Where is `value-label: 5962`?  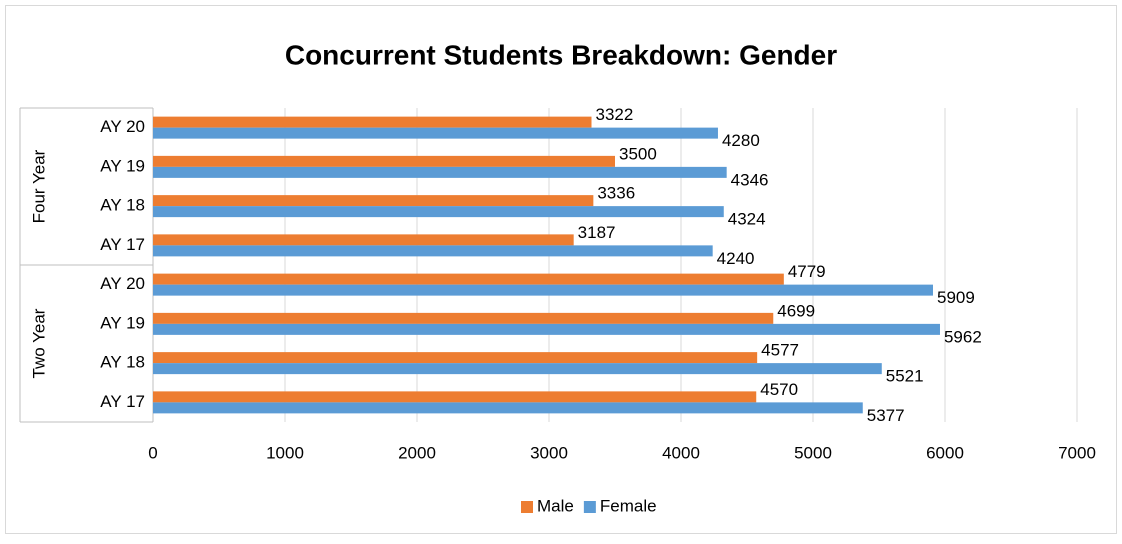 value-label: 5962 is located at coordinates (963, 336).